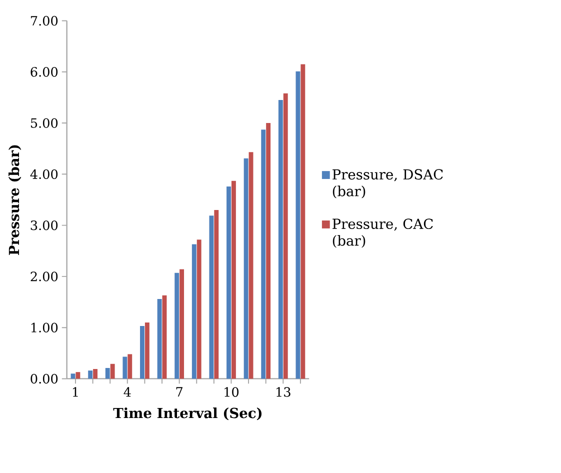 The image size is (561, 473). What do you see at coordinates (44, 327) in the screenshot?
I see `y-tick-label: 1.00` at bounding box center [44, 327].